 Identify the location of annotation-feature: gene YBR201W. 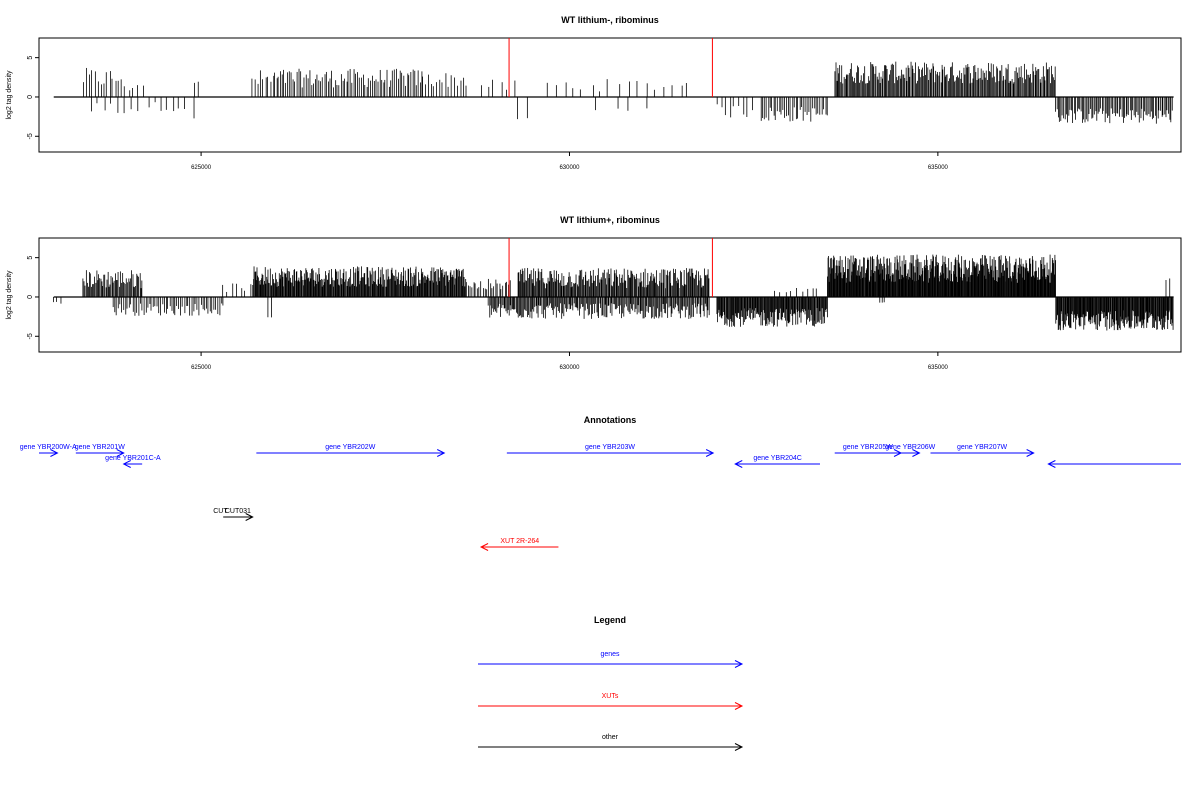
(100, 450).